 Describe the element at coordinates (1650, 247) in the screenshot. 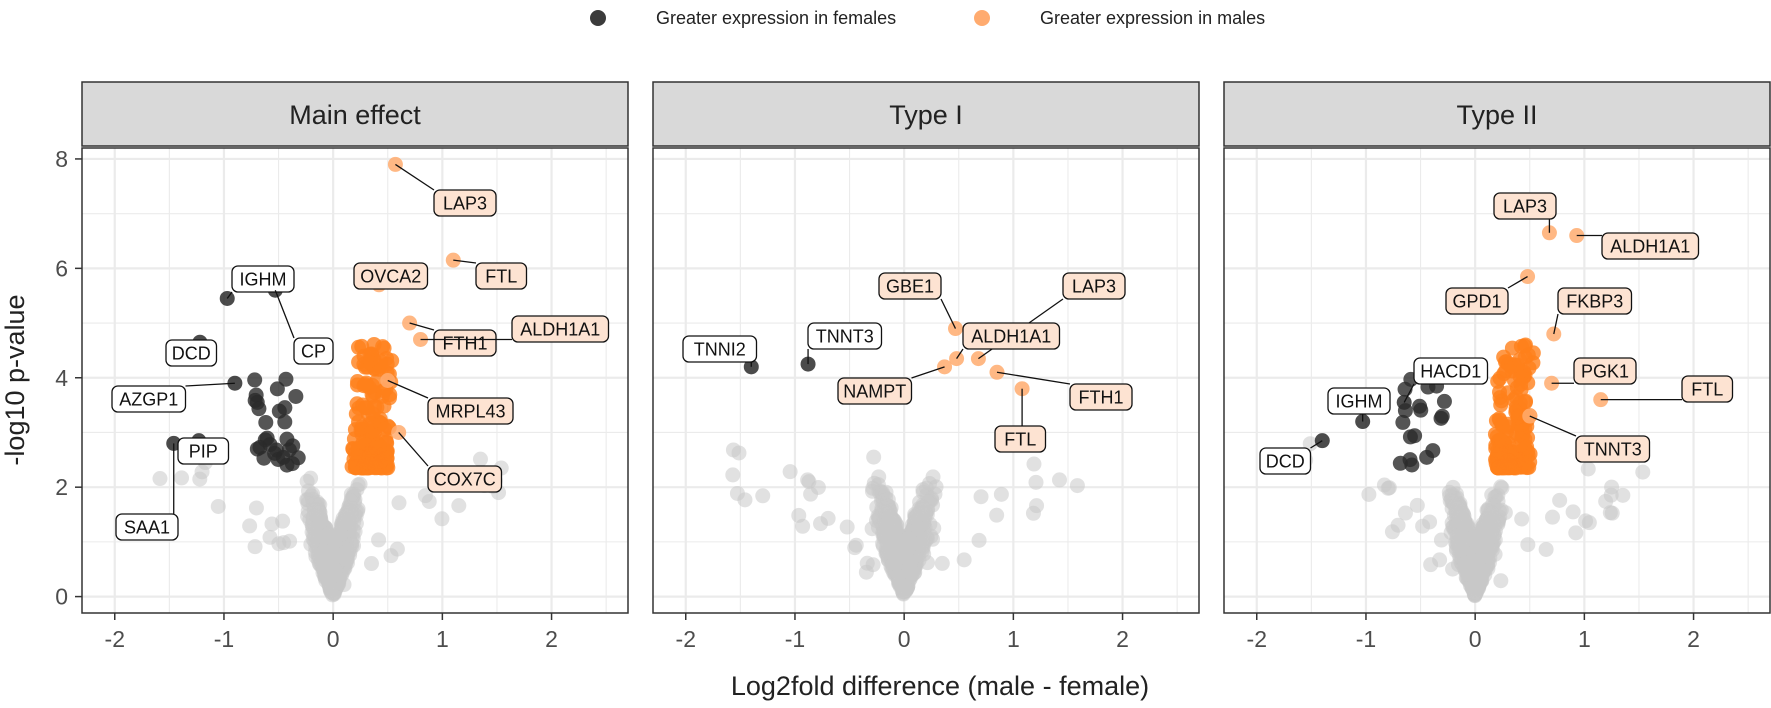

I see `gene-label: ALDH1A1` at that location.